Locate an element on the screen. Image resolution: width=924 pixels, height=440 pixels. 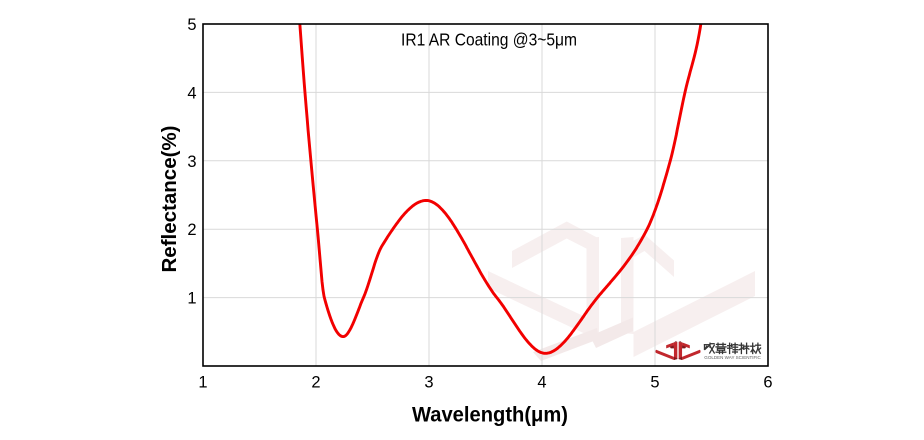
svg-text: GOLDEN WAY SCIENTIFIC is located at coordinates (732, 358).